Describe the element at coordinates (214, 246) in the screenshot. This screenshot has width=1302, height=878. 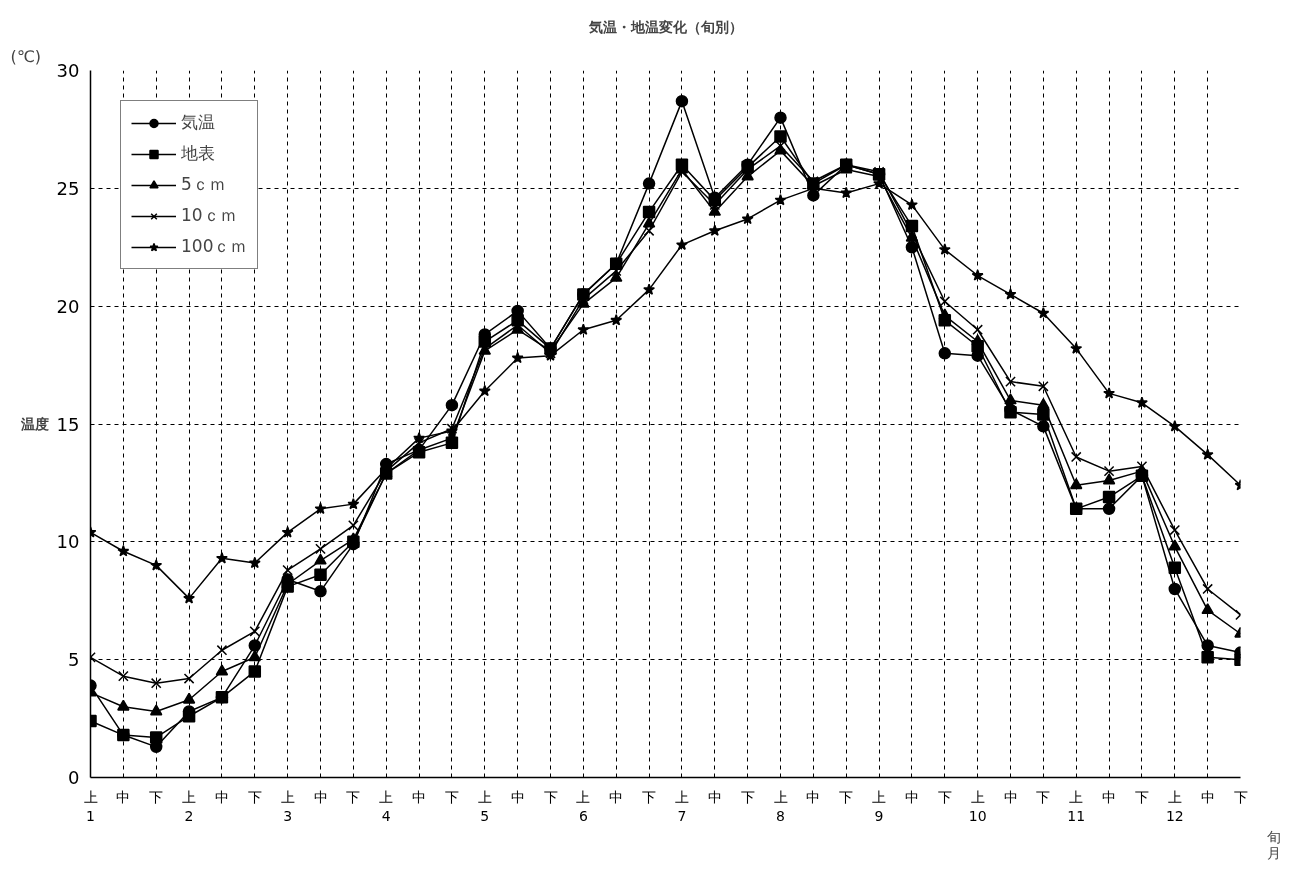
I see `legend-label: 100ｃｍ` at that location.